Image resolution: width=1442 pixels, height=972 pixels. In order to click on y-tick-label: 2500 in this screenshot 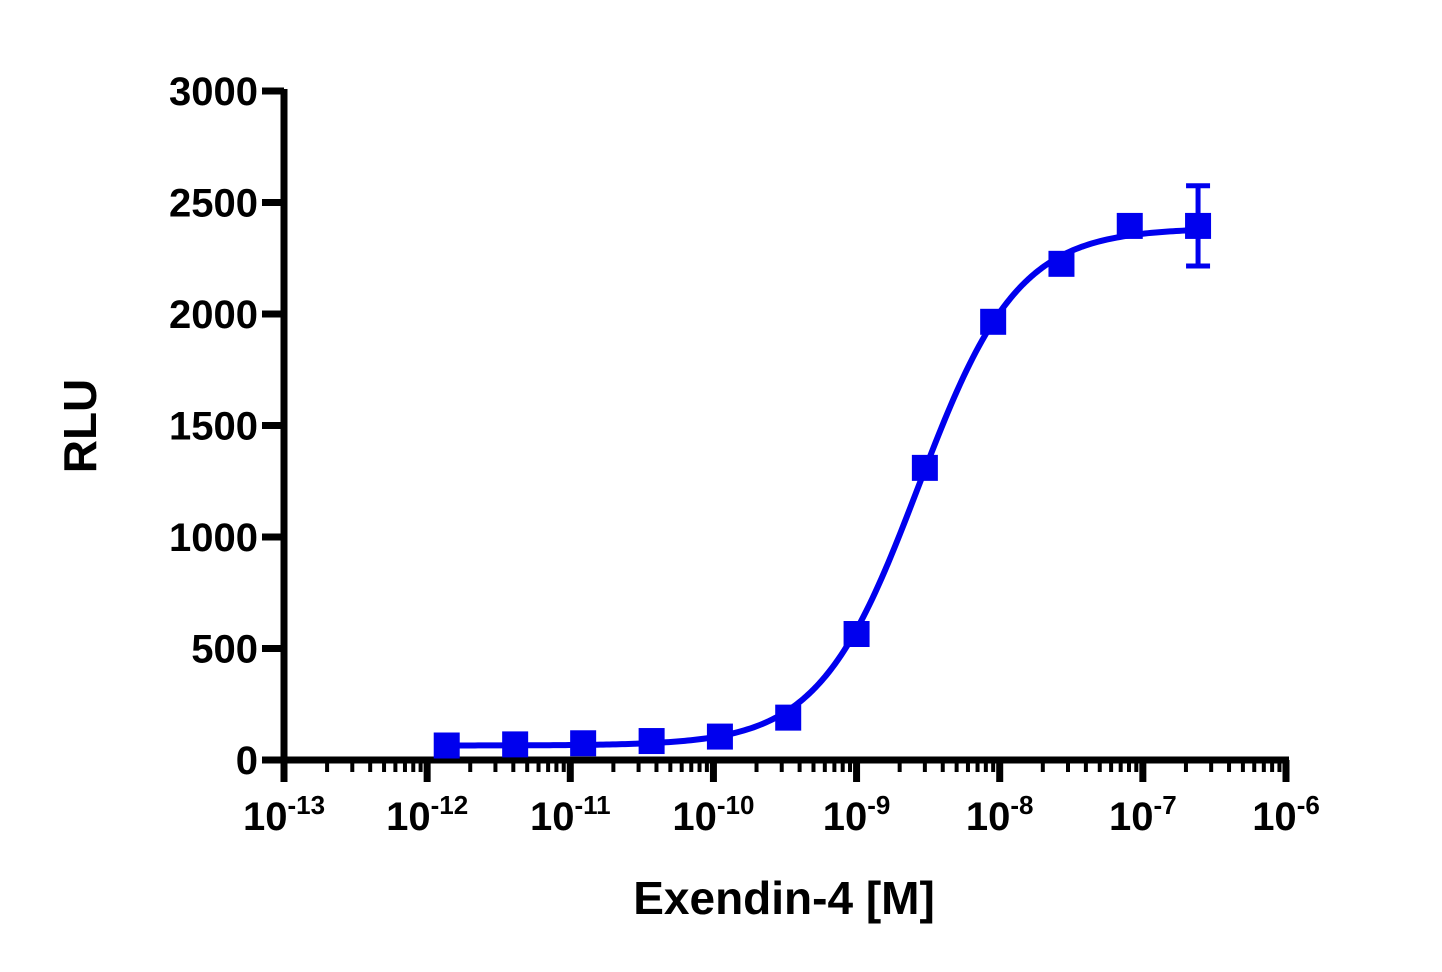, I will do `click(213, 204)`.